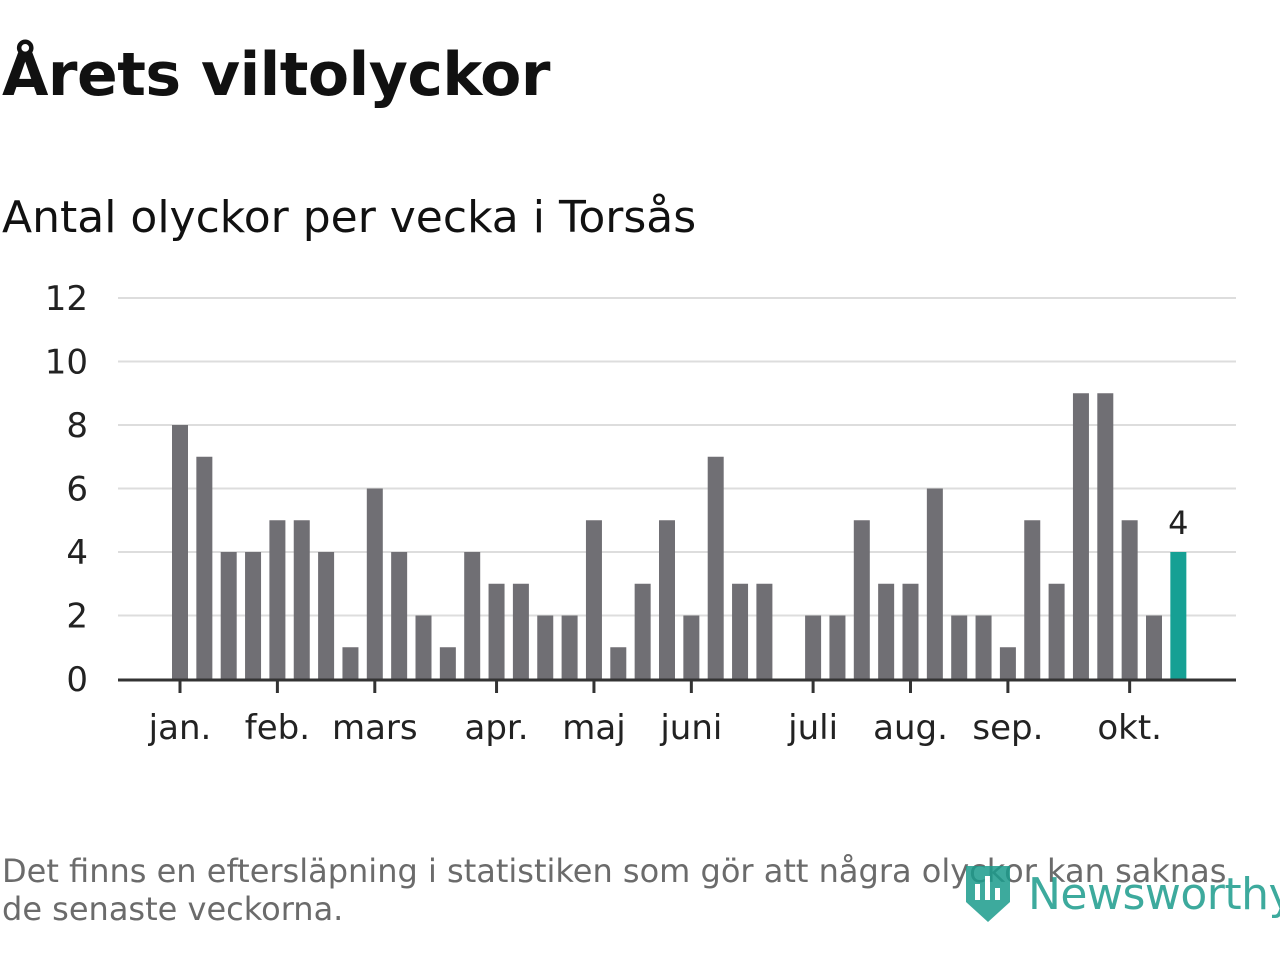  I want to click on x-tick-label: mars, so click(375, 728).